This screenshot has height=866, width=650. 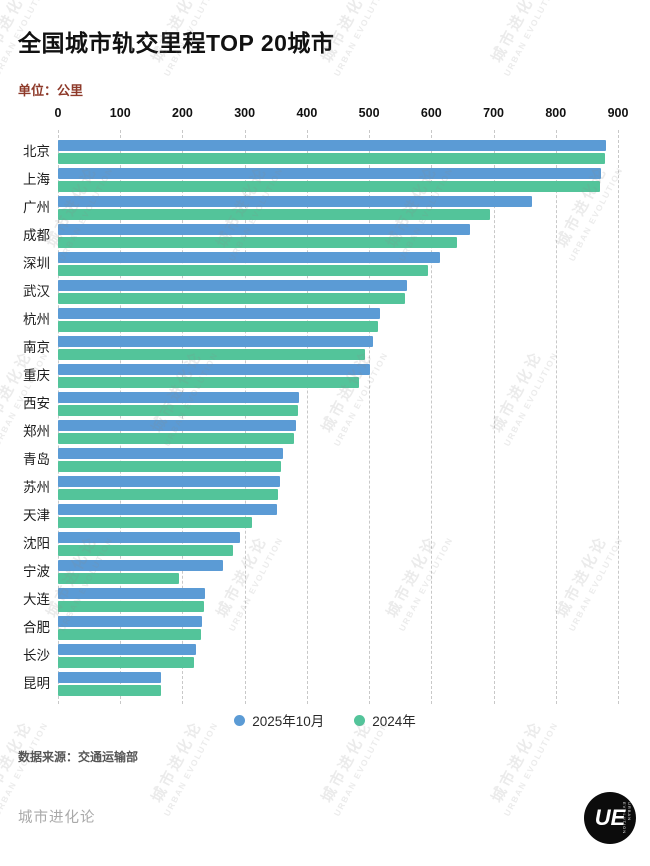 What do you see at coordinates (176, 43) in the screenshot?
I see `chart-title: 全国城市轨交里程TOP 20城市` at bounding box center [176, 43].